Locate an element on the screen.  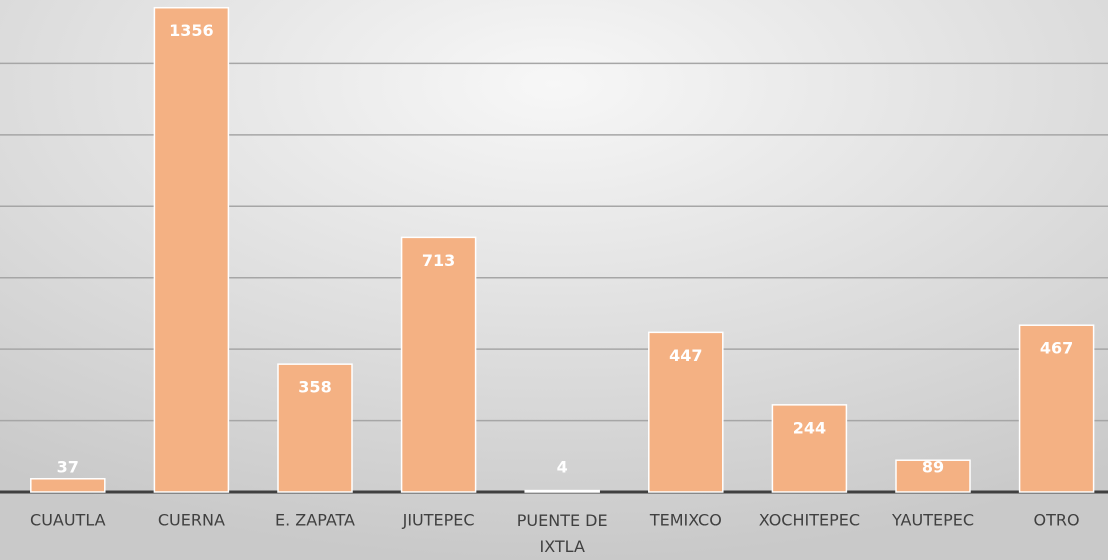
x-tick-label: CUERNA is located at coordinates (191, 520).